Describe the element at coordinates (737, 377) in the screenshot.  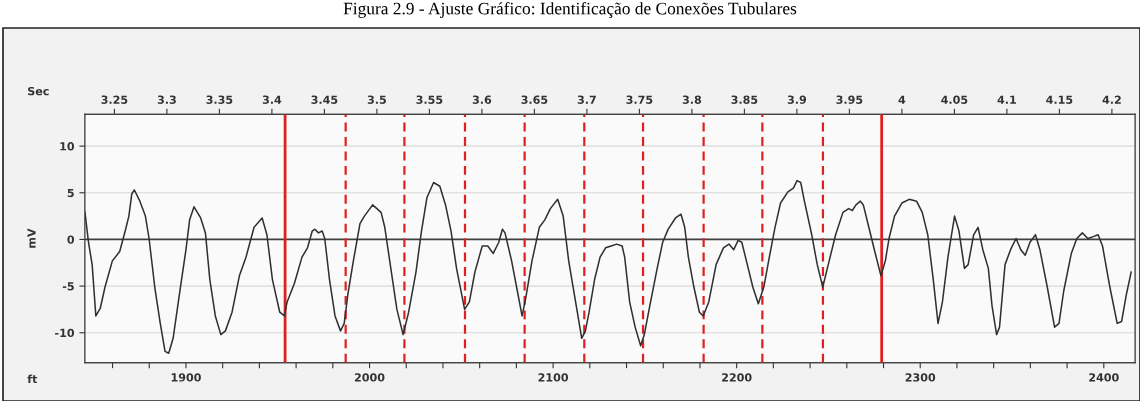
I see `x-tick-label: 2200` at that location.